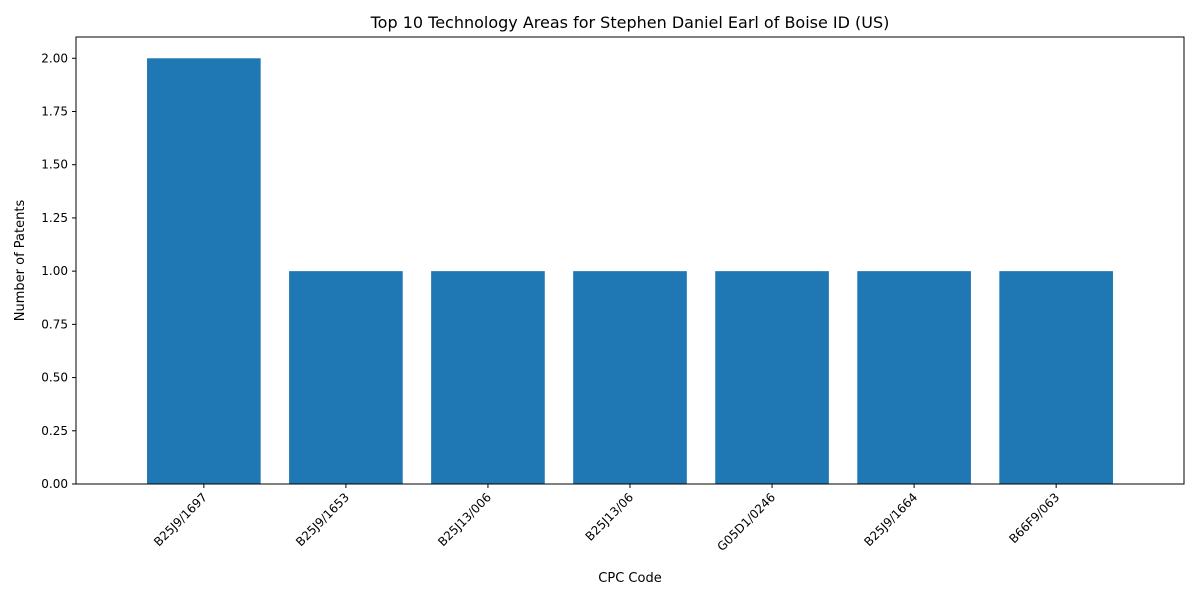 The width and height of the screenshot is (1200, 604). I want to click on y-tick-label: 0.50, so click(54, 378).